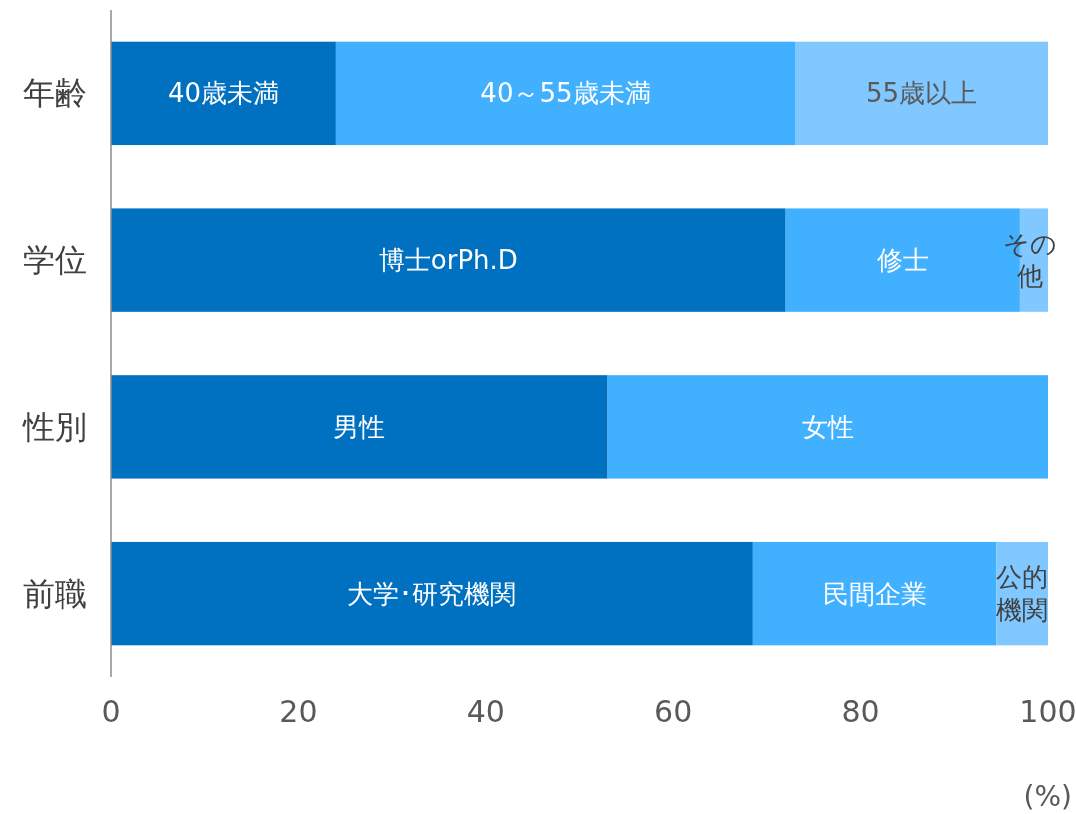 This screenshot has height=814, width=1076. I want to click on annotation: 女性, so click(827, 426).